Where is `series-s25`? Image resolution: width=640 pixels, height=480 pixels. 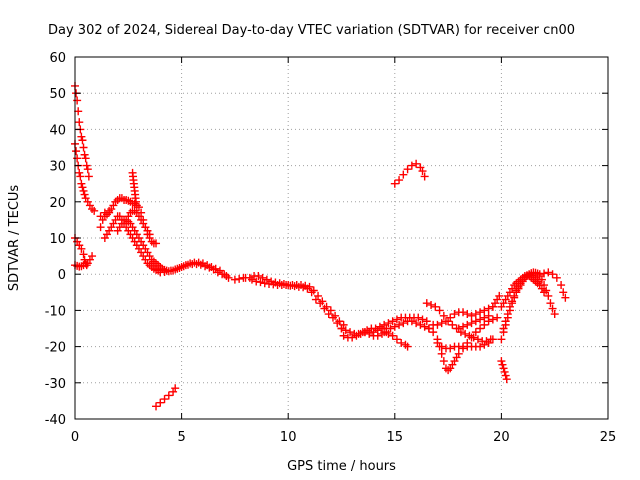 series-s25 is located at coordinates (496, 301).